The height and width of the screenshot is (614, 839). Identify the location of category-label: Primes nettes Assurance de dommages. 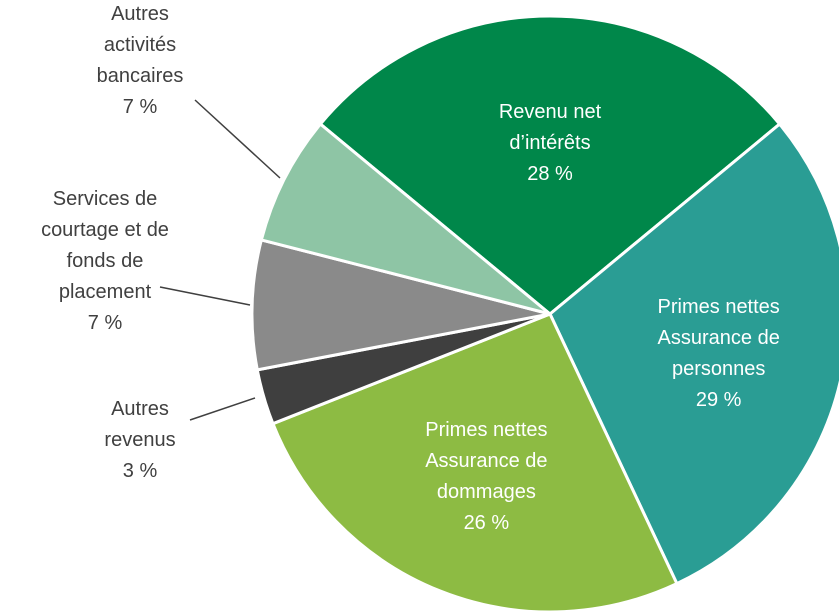
(486, 461).